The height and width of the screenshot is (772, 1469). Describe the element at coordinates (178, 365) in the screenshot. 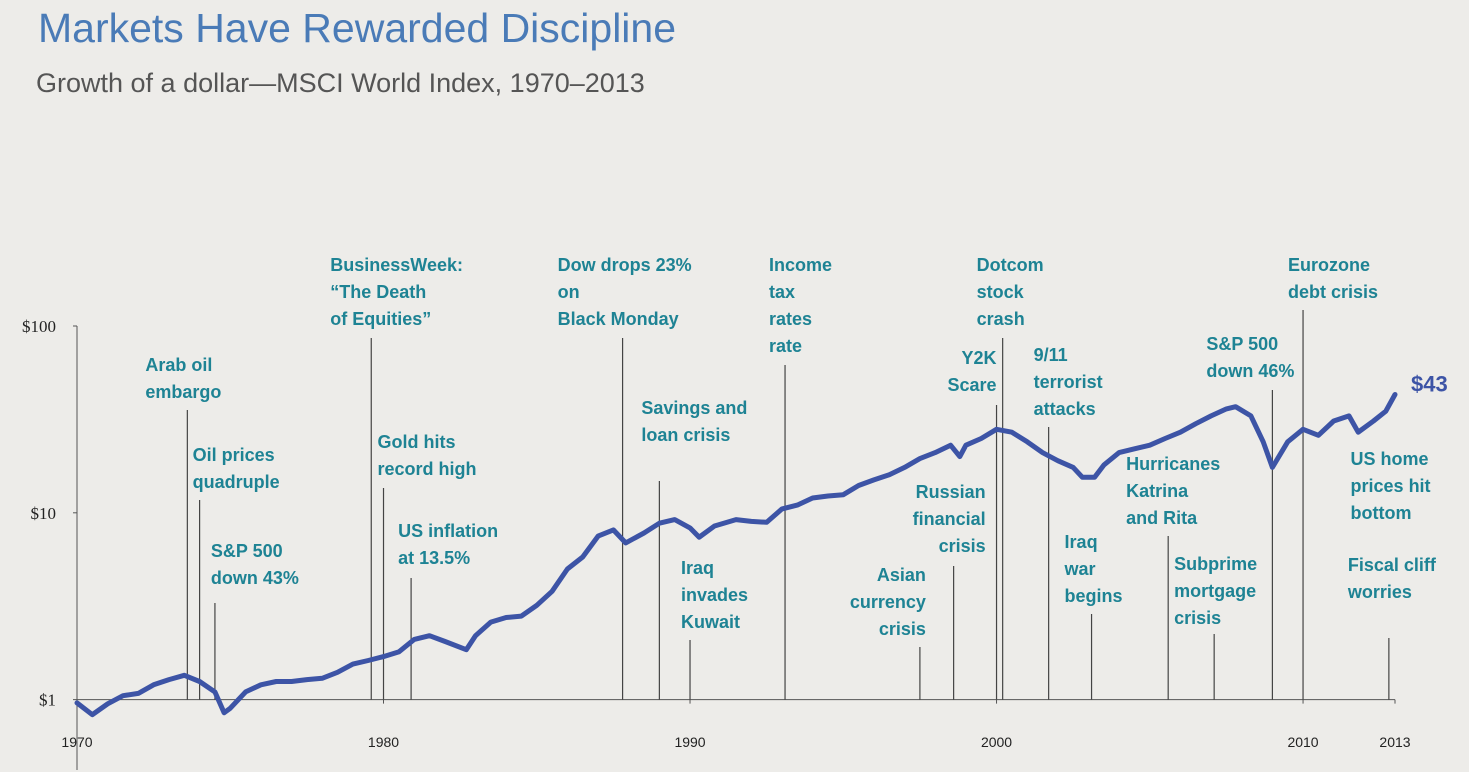

I see `annotation-text: Arab oil` at that location.